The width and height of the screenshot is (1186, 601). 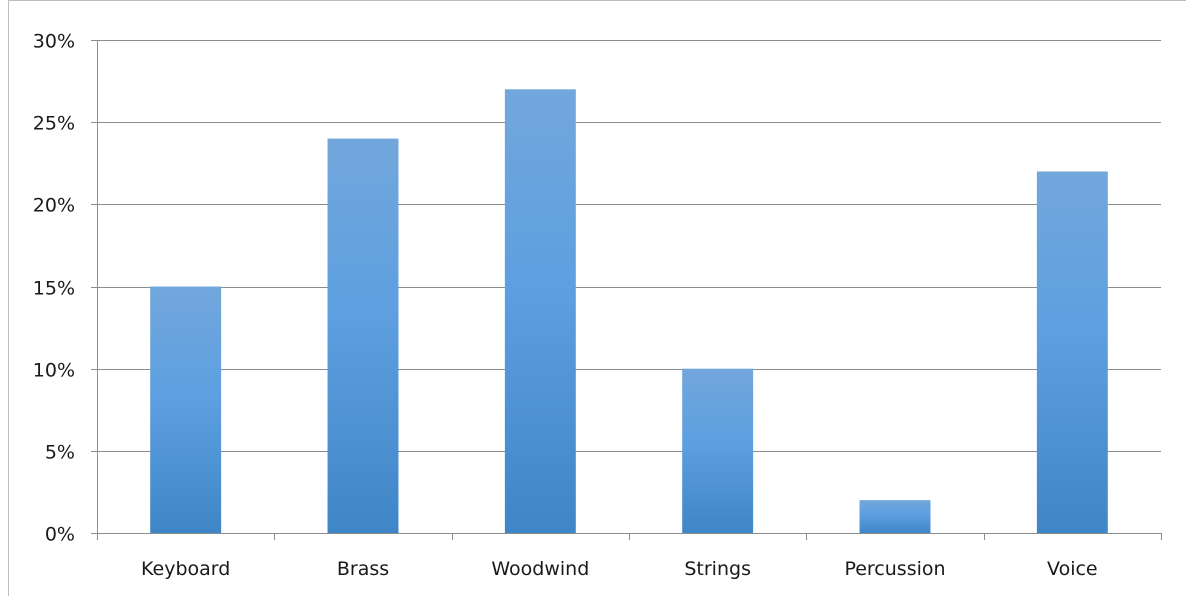 I want to click on y-tick-labels: 0% 5% 10% 15% 20% 25% 30%, so click(x=54, y=288).